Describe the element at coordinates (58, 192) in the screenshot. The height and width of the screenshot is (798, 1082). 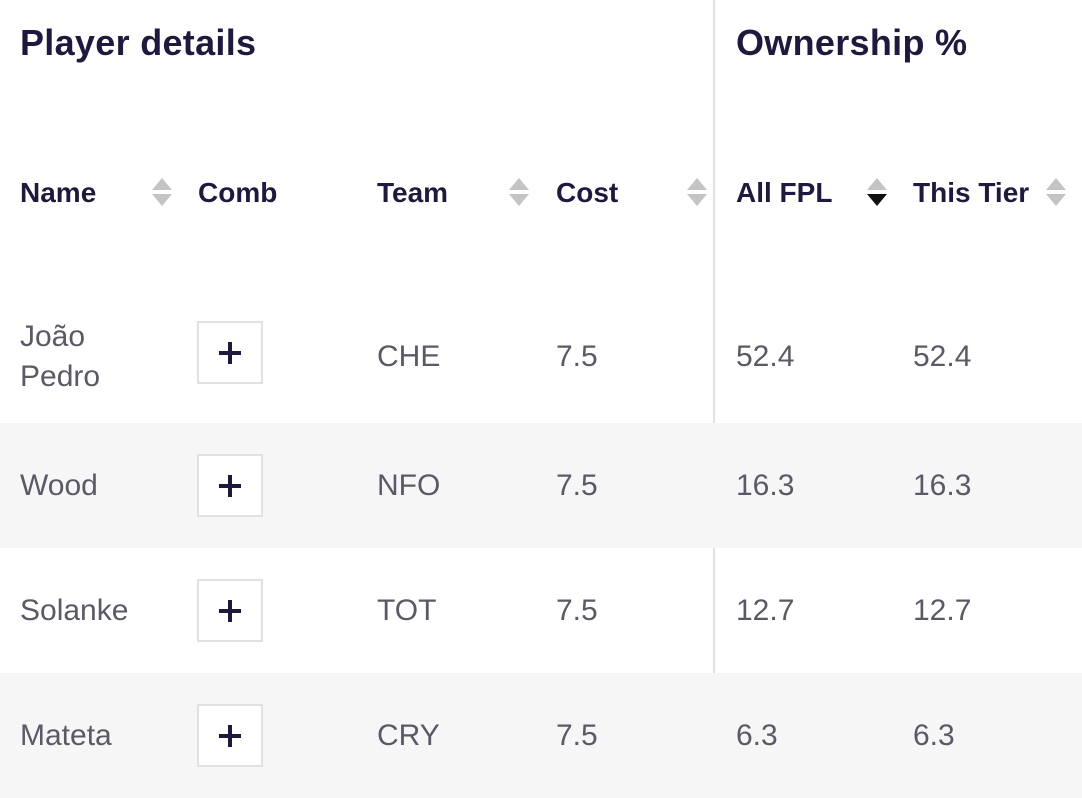
I see `column-header-name: Name` at that location.